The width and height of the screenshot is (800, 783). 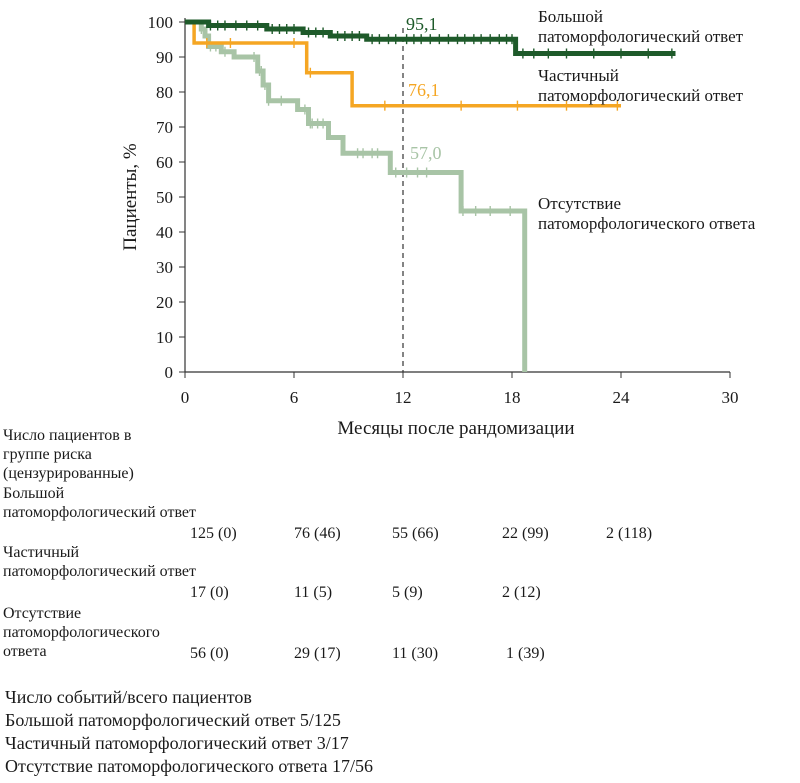 I want to click on x-axis-label: Месяцы после рандомизации, so click(x=455, y=428).